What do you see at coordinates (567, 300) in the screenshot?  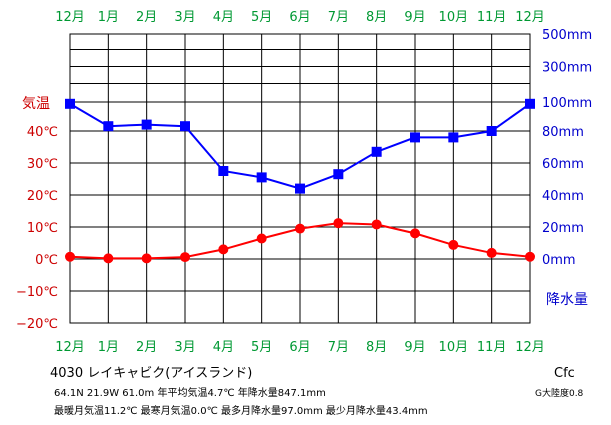 I see `precipitation-axis-title: 降水量` at bounding box center [567, 300].